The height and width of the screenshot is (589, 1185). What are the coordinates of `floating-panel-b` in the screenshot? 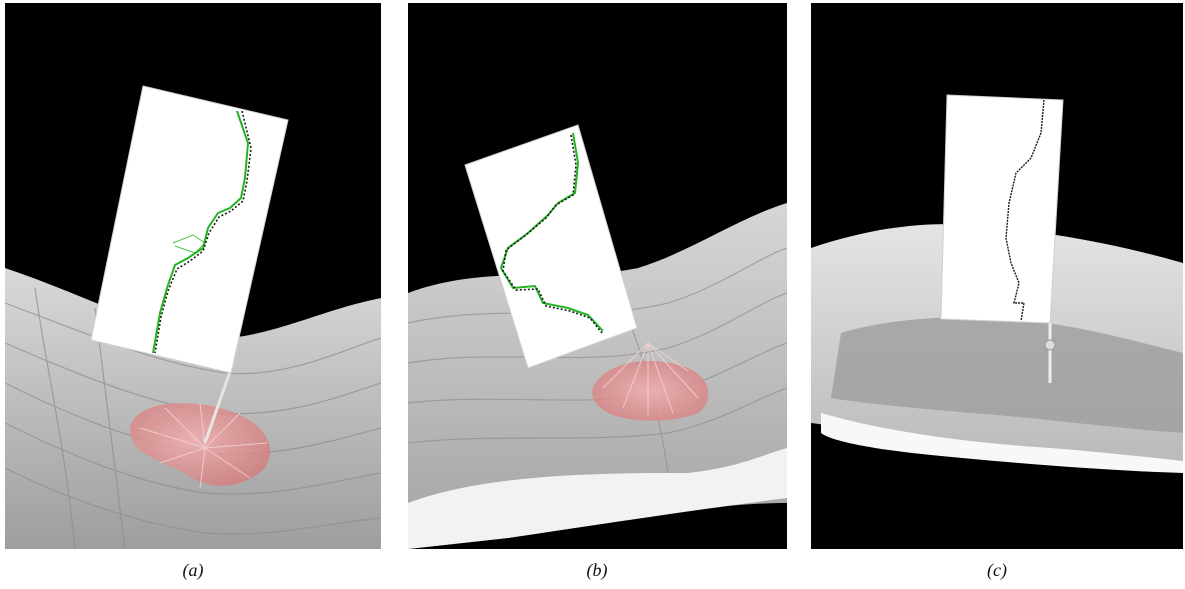 It's located at (551, 246).